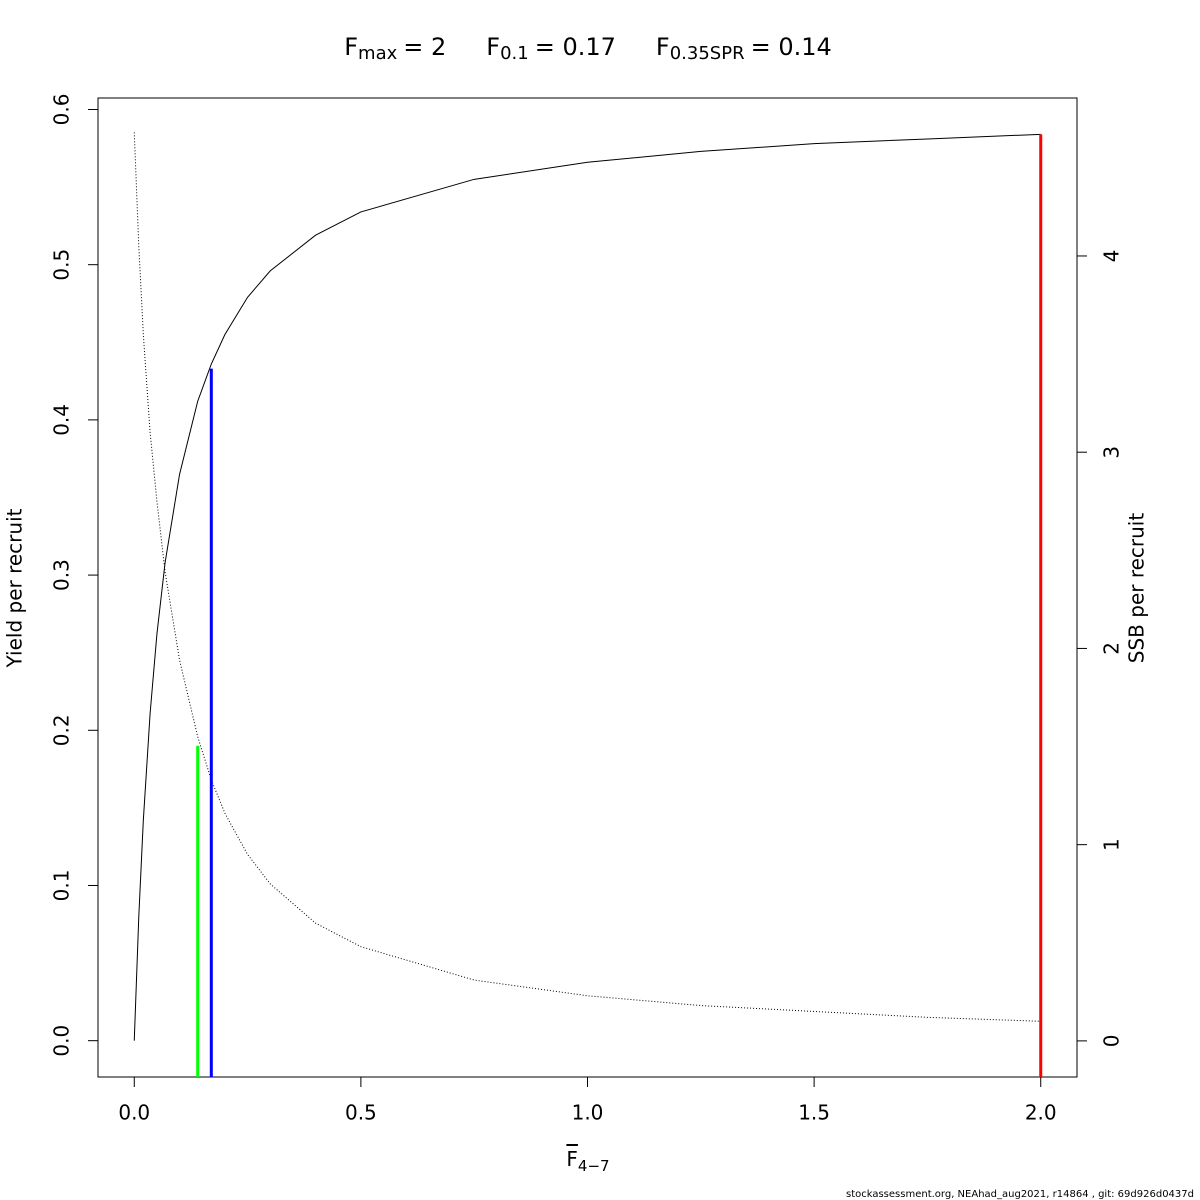  Describe the element at coordinates (15, 588) in the screenshot. I see `y-axis-label: Yield per recruit` at that location.